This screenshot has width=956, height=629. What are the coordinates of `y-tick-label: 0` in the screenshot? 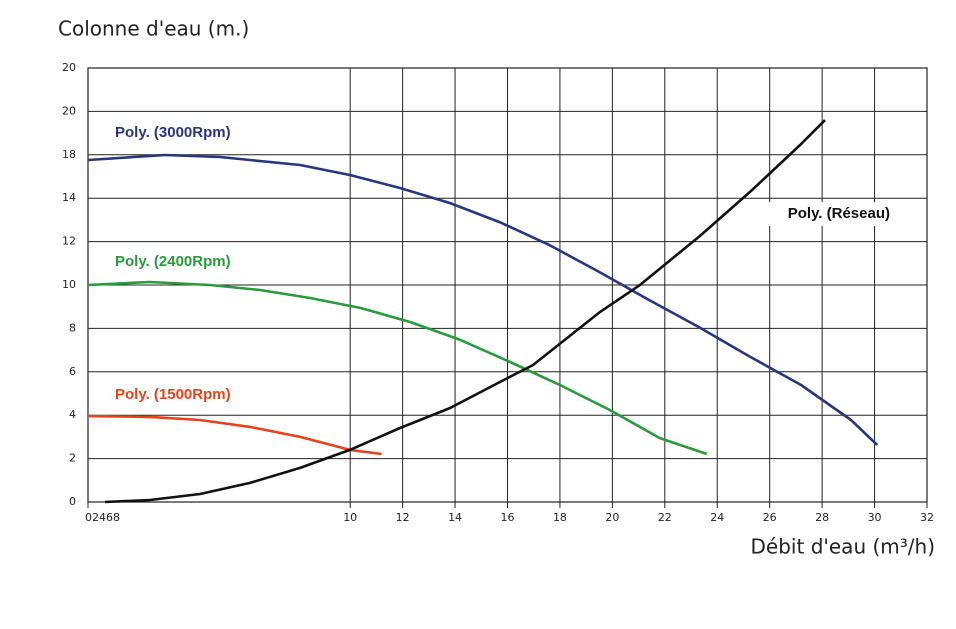 It's located at (72, 501).